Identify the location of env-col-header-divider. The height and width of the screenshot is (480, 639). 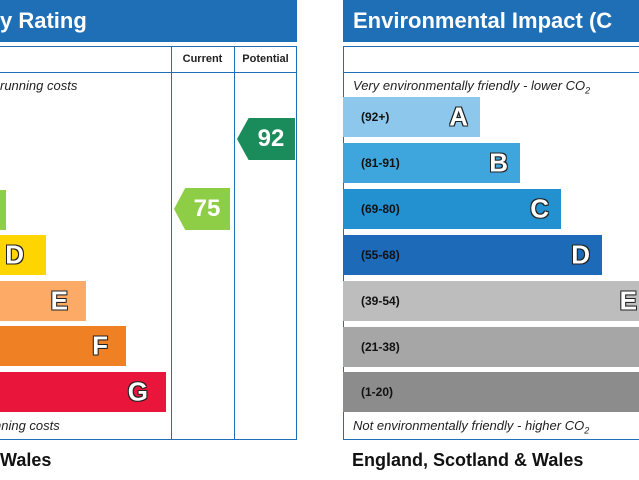
(491, 72).